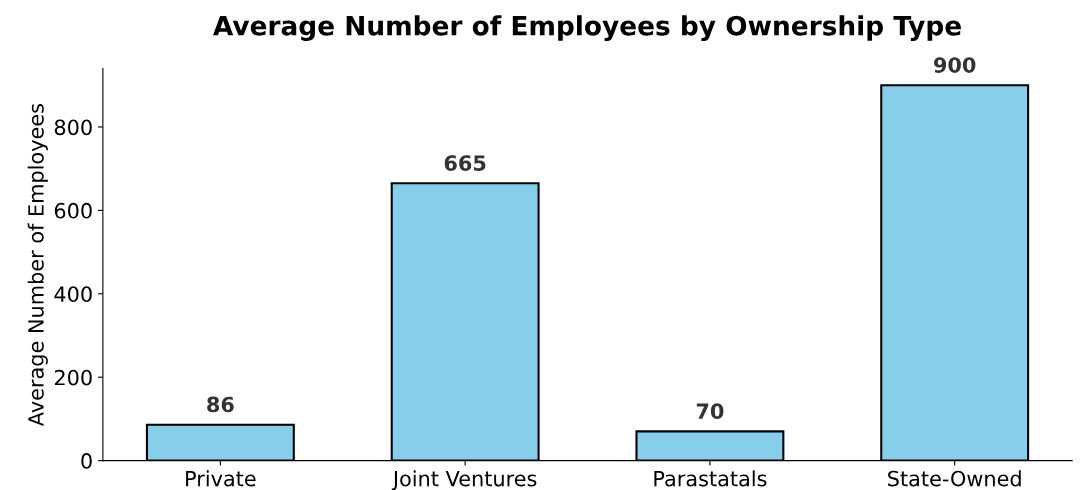  I want to click on x-tick-label: Parastatals, so click(710, 478).